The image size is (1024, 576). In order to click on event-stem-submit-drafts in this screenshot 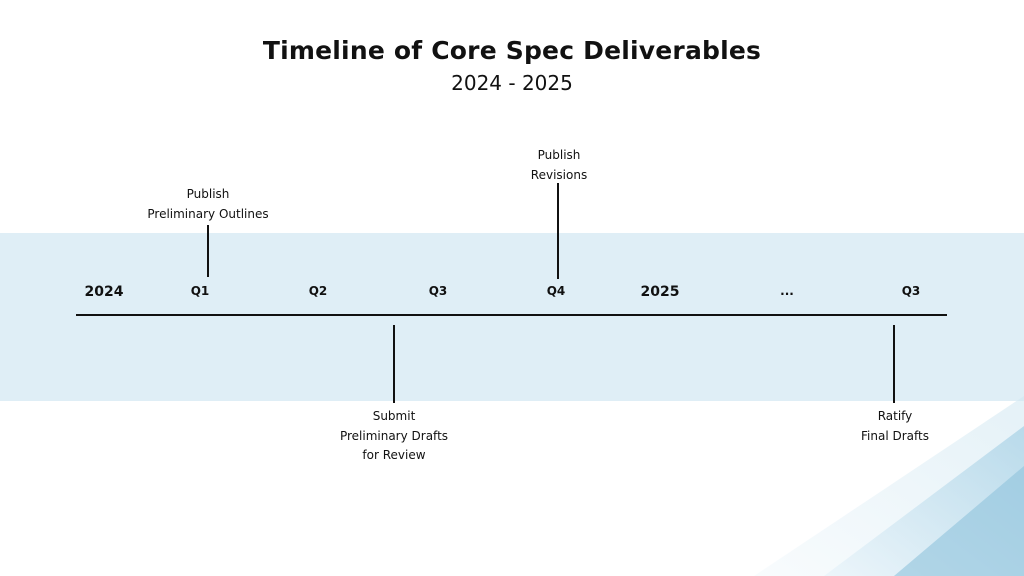, I will do `click(394, 364)`.